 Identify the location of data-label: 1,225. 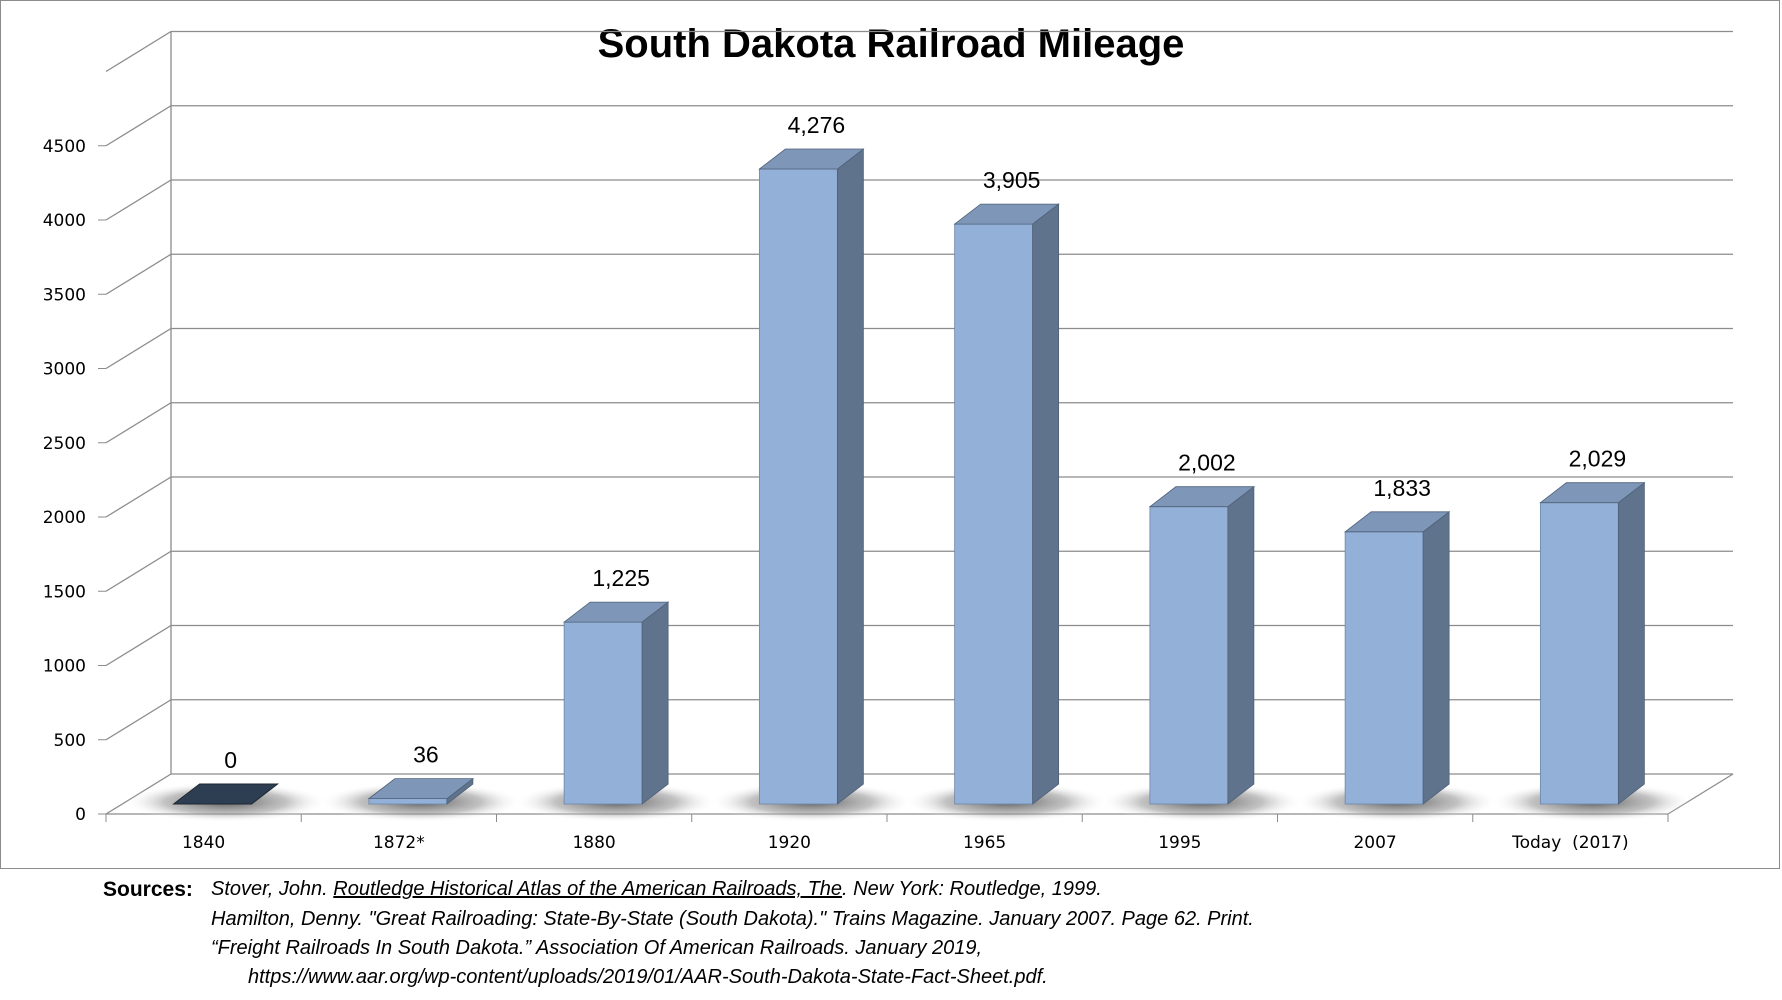
(621, 578).